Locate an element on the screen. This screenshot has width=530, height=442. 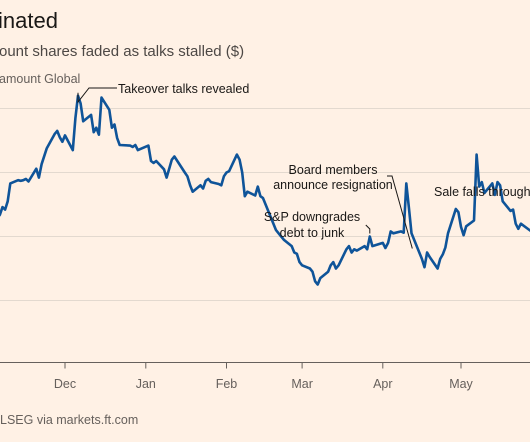
chart-subtitle: ount shares faded as talks stalled ($) is located at coordinates (122, 51).